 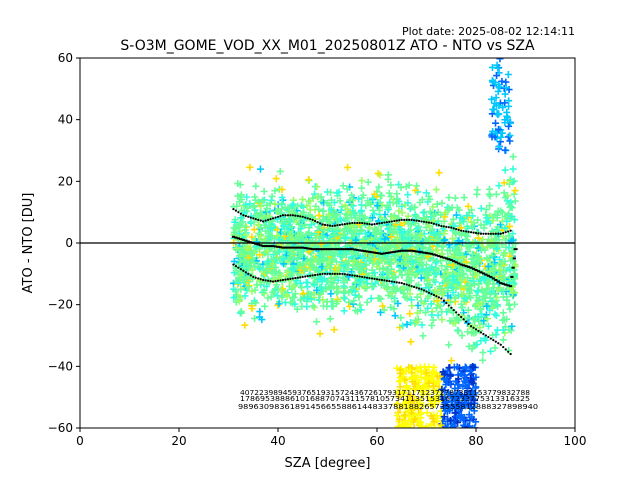 What do you see at coordinates (475, 441) in the screenshot?
I see `x-tick-label: 80` at bounding box center [475, 441].